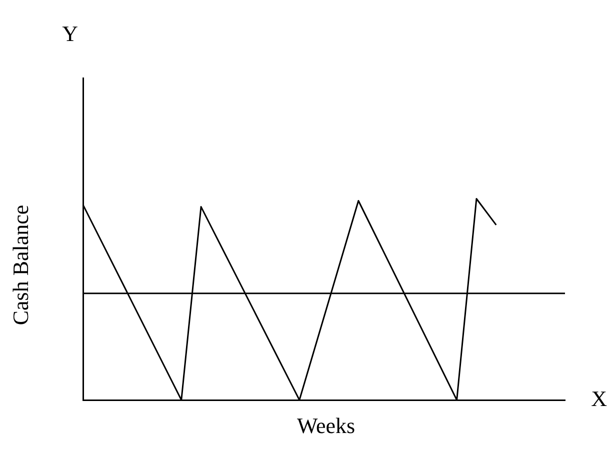  I want to click on text: Y, so click(70, 33).